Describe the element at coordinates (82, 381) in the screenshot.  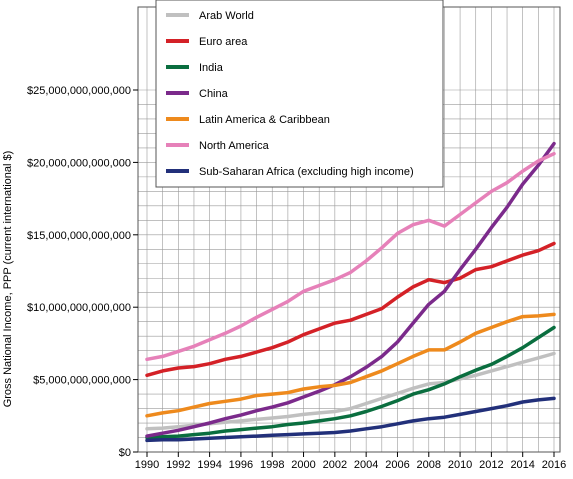
I see `y-tick-label: $5,000,000,000,000` at that location.